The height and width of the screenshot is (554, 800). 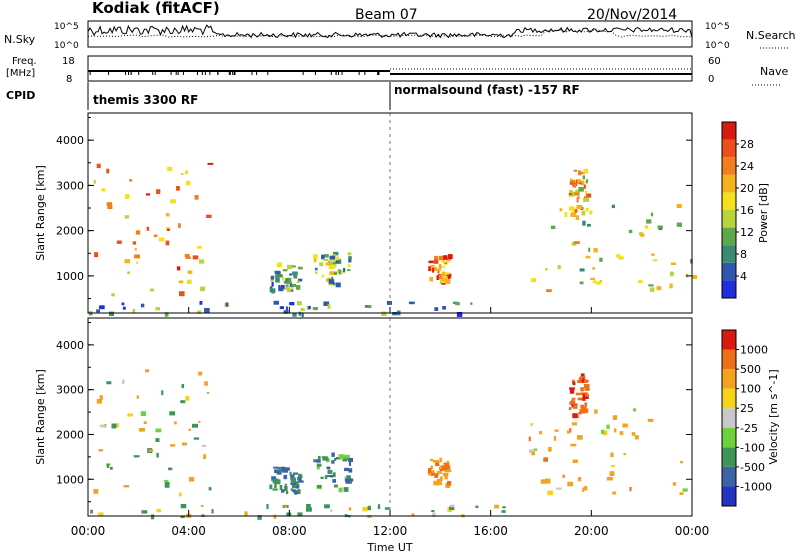 What do you see at coordinates (390, 31) in the screenshot?
I see `nsky-line` at bounding box center [390, 31].